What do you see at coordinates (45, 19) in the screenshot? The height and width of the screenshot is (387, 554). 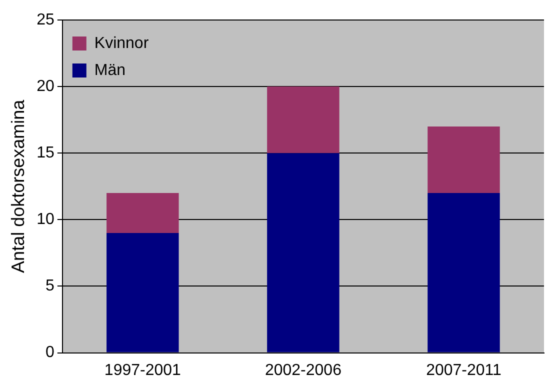 I see `y-tick-label: 25` at bounding box center [45, 19].